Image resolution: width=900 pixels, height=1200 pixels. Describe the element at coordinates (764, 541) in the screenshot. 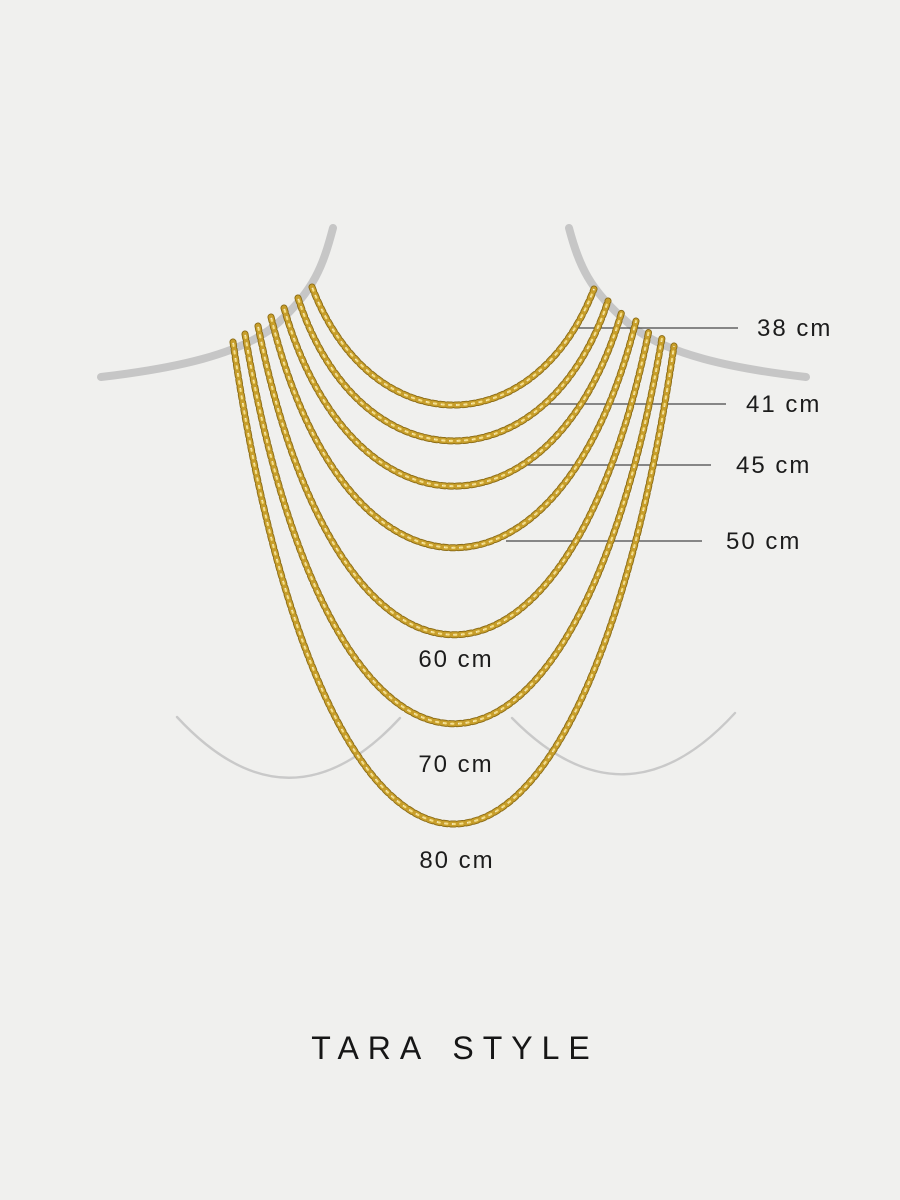

I see `length-label-50cm: 50 cm` at that location.